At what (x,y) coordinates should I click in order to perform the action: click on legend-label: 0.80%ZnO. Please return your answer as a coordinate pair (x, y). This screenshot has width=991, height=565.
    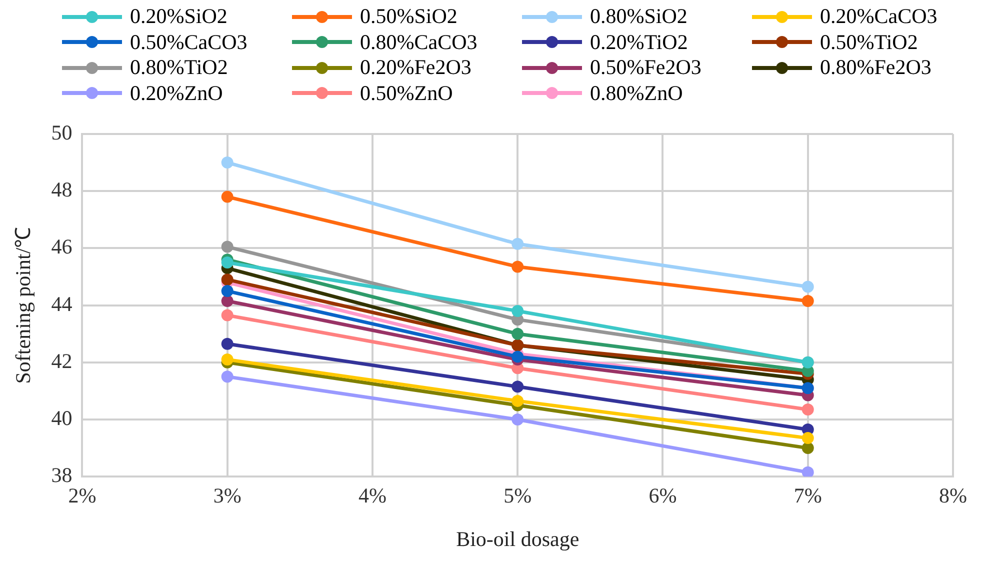
    Looking at the image, I should click on (636, 93).